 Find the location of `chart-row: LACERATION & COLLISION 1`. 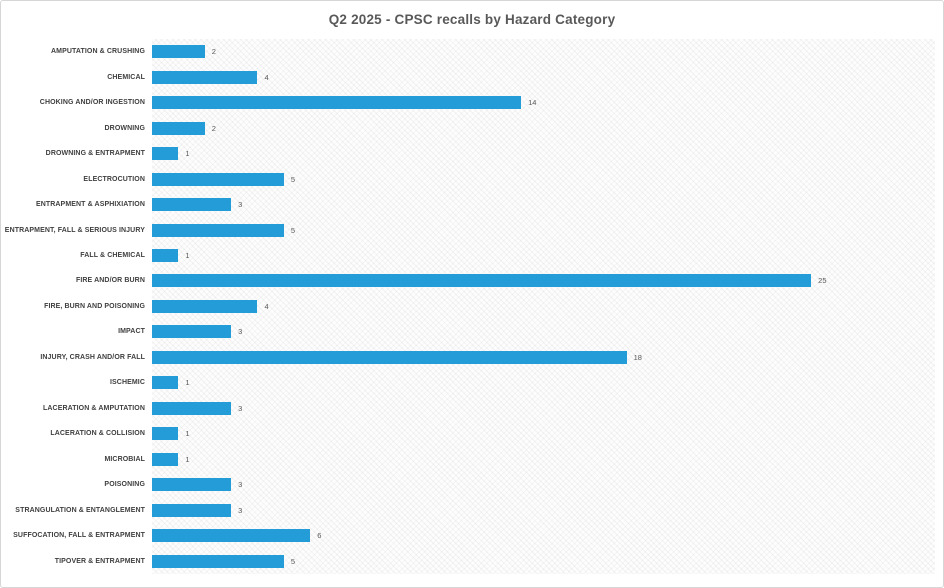

chart-row: LACERATION & COLLISION 1 is located at coordinates (472, 433).